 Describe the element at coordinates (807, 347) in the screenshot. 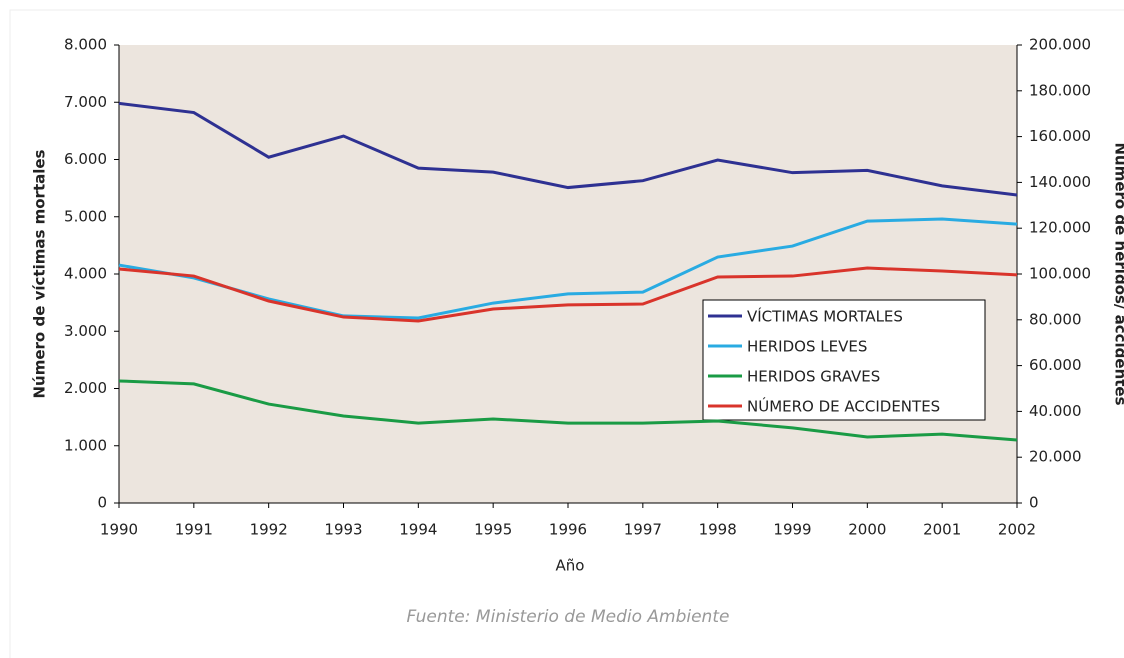

I see `legend-label: HERIDOS LEVES` at that location.